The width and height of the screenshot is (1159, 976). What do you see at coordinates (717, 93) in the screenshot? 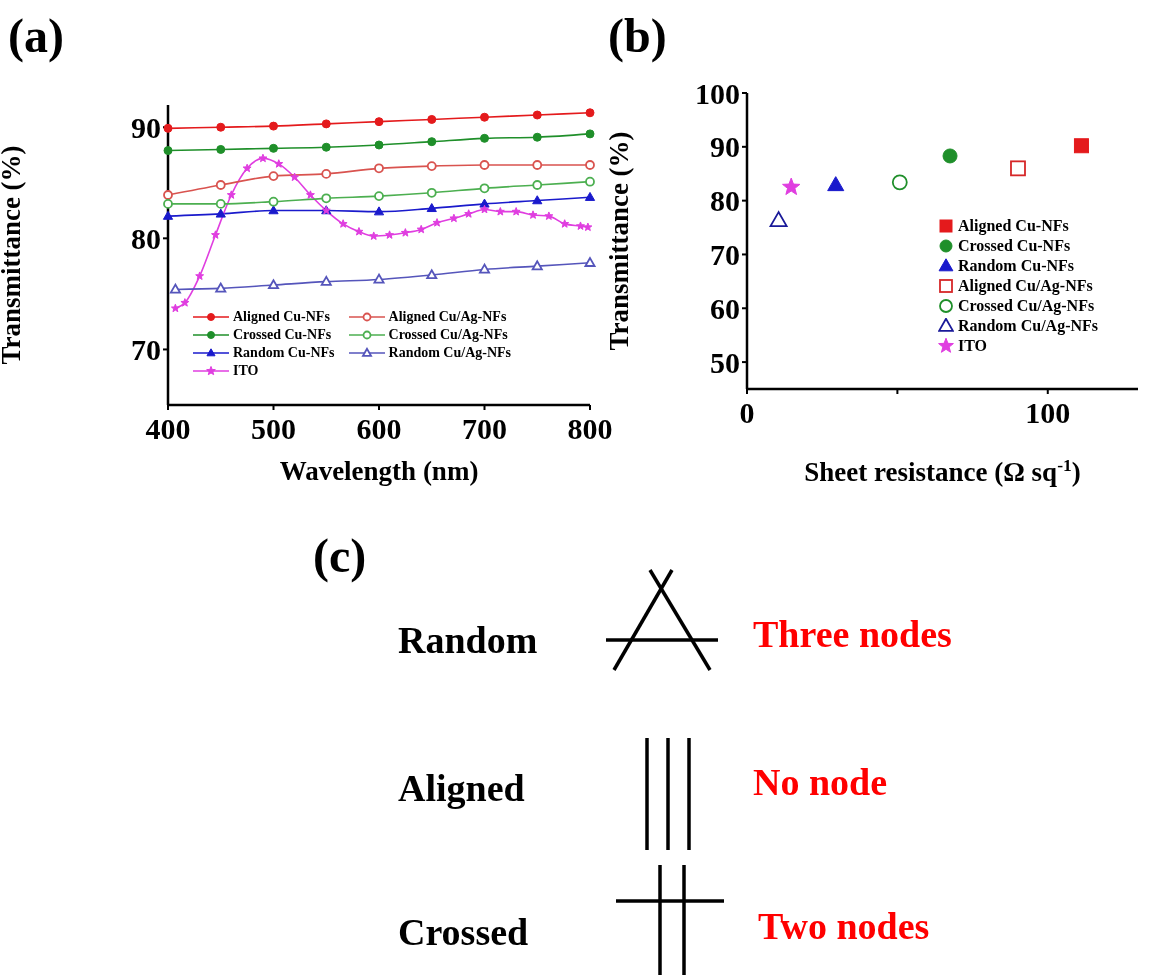
I see `y-tick-label: 100` at bounding box center [717, 93].